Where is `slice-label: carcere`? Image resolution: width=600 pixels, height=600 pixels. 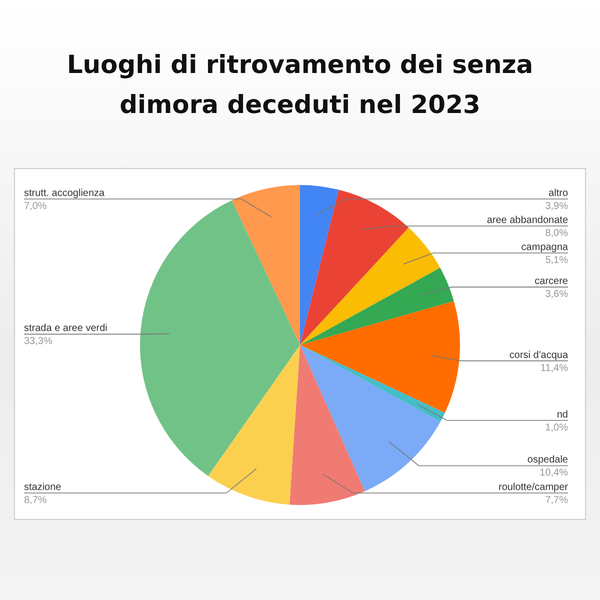
slice-label: carcere is located at coordinates (551, 282).